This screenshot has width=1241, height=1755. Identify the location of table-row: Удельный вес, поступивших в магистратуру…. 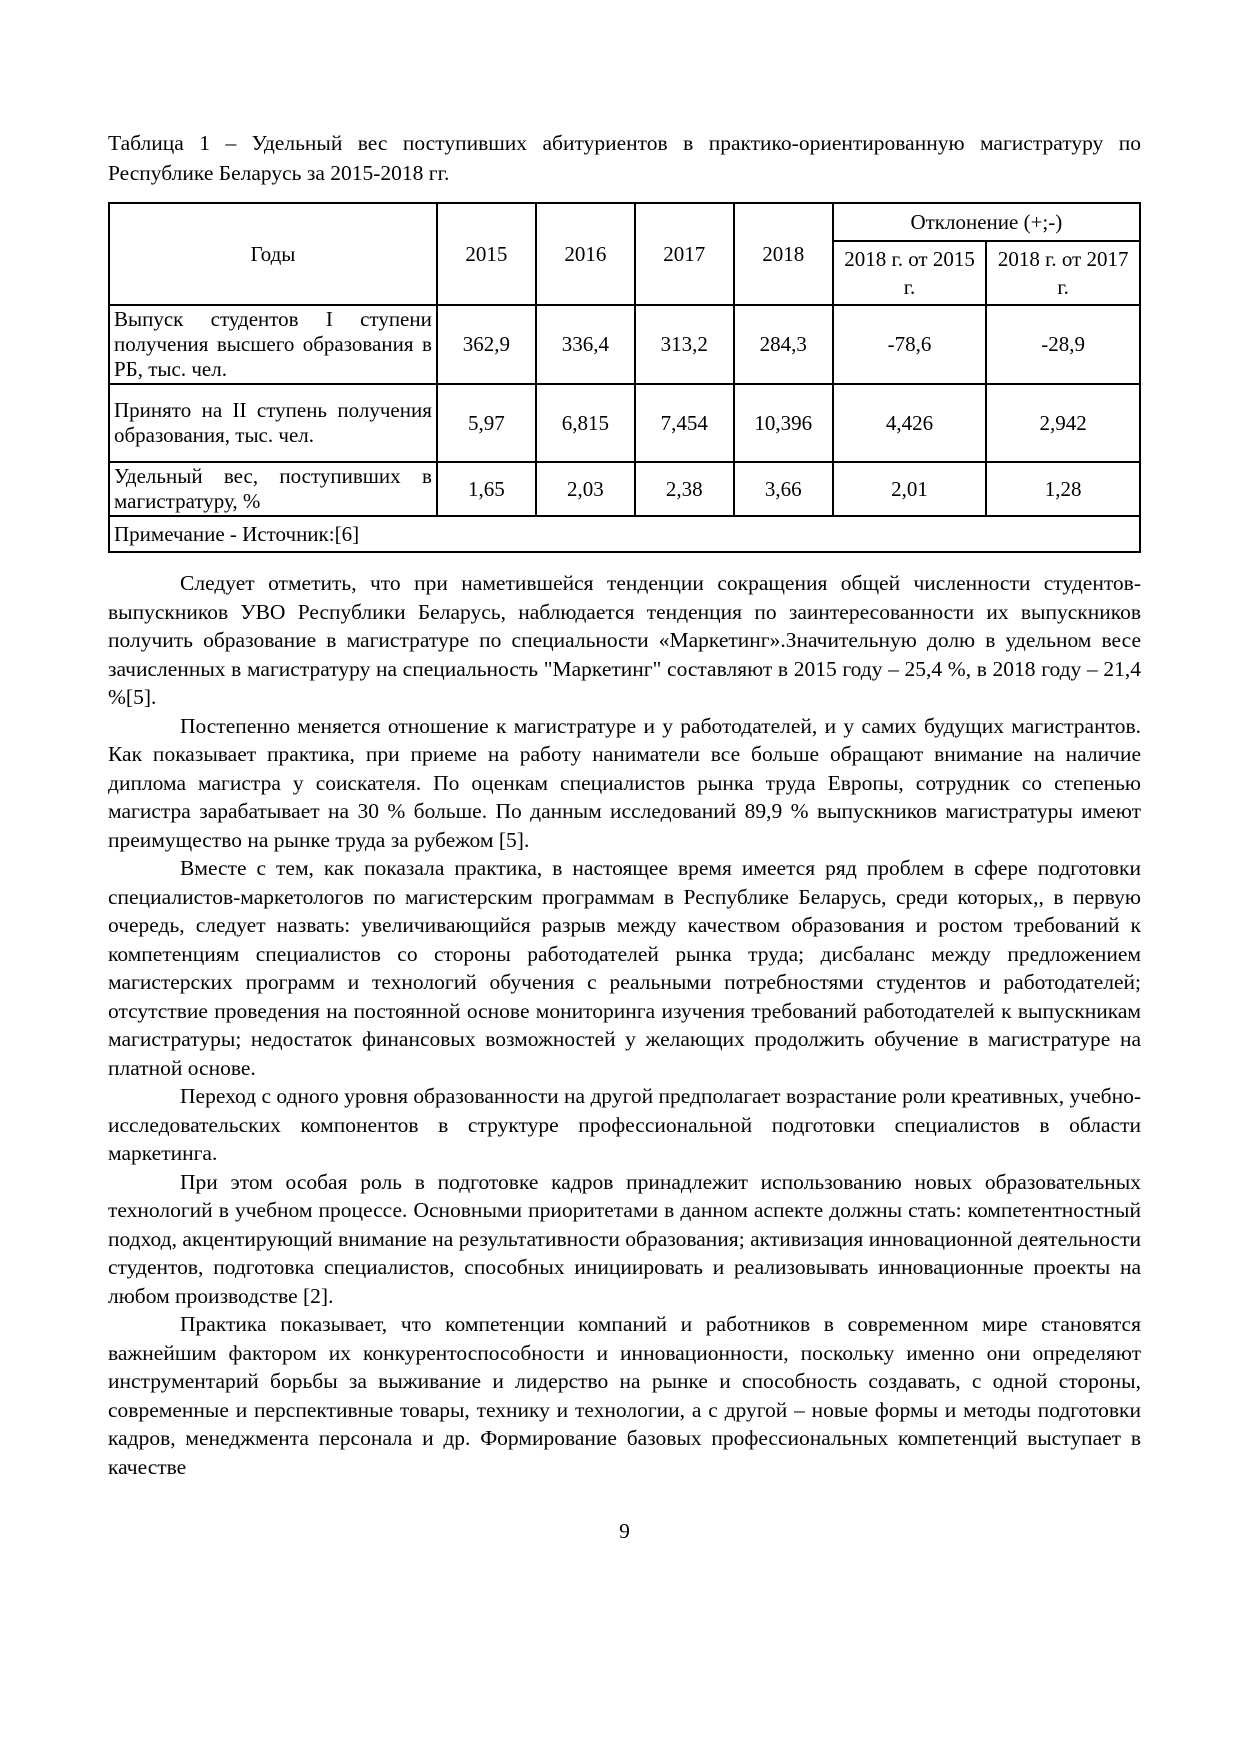
(624, 489).